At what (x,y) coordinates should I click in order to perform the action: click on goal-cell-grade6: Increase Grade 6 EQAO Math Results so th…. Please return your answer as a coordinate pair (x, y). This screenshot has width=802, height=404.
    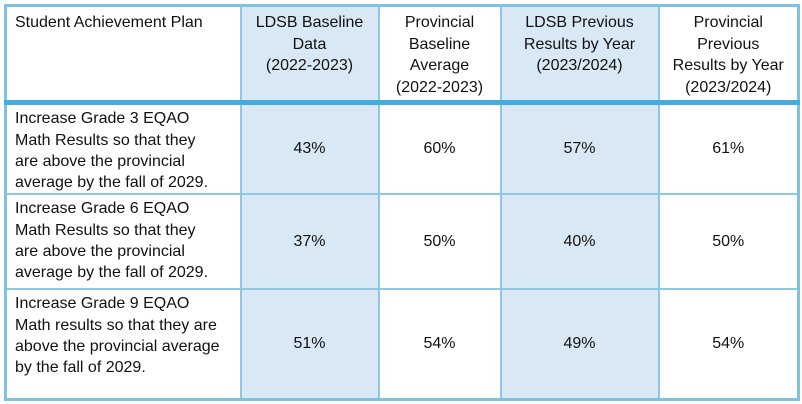
    Looking at the image, I should click on (123, 242).